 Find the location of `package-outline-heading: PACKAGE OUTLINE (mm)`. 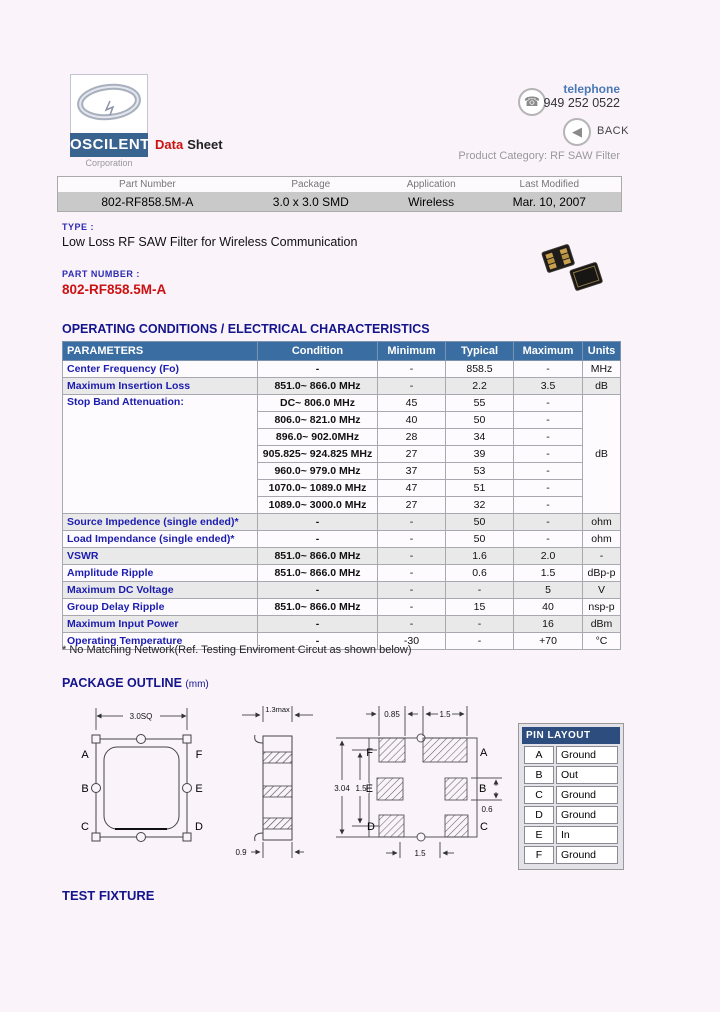

package-outline-heading: PACKAGE OUTLINE (mm) is located at coordinates (135, 683).